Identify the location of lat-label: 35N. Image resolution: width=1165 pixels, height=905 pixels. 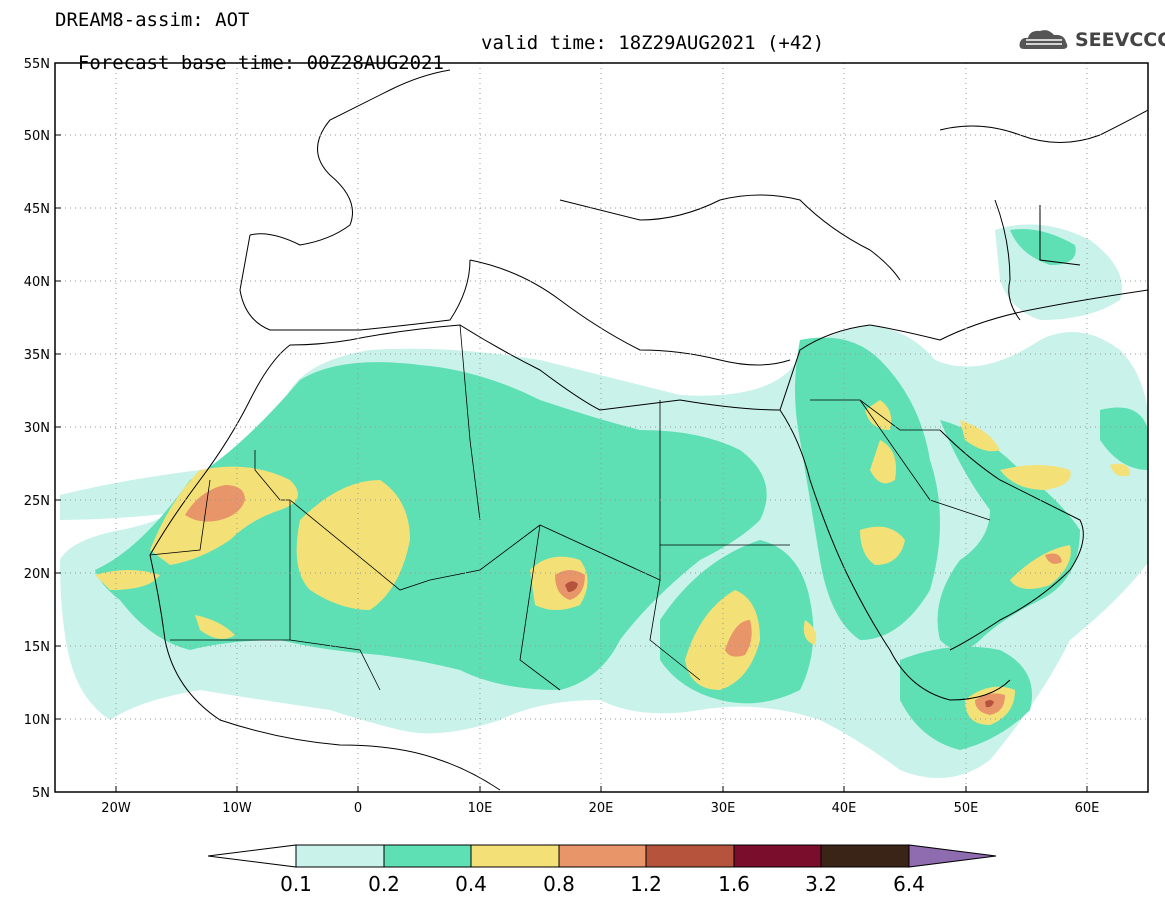
(37, 355).